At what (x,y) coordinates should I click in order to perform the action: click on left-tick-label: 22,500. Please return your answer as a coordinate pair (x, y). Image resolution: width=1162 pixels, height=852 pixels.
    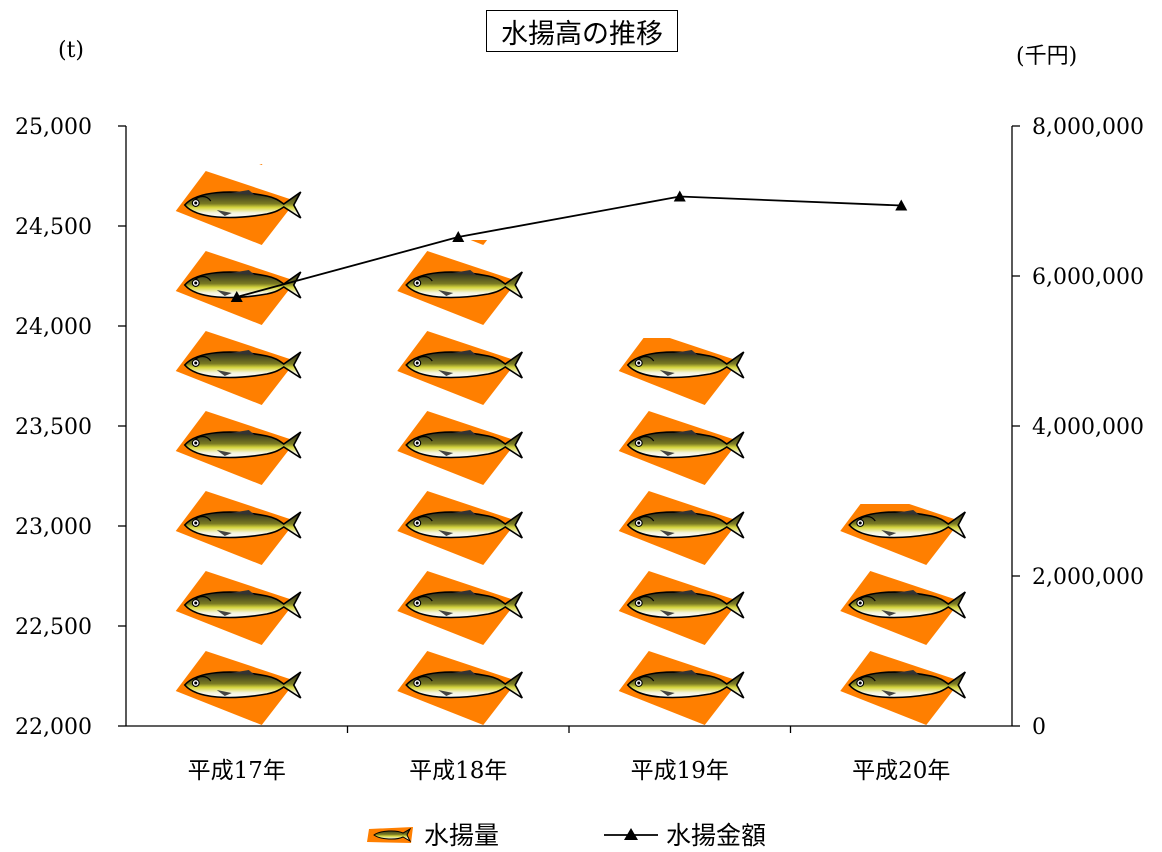
    Looking at the image, I should click on (53, 627).